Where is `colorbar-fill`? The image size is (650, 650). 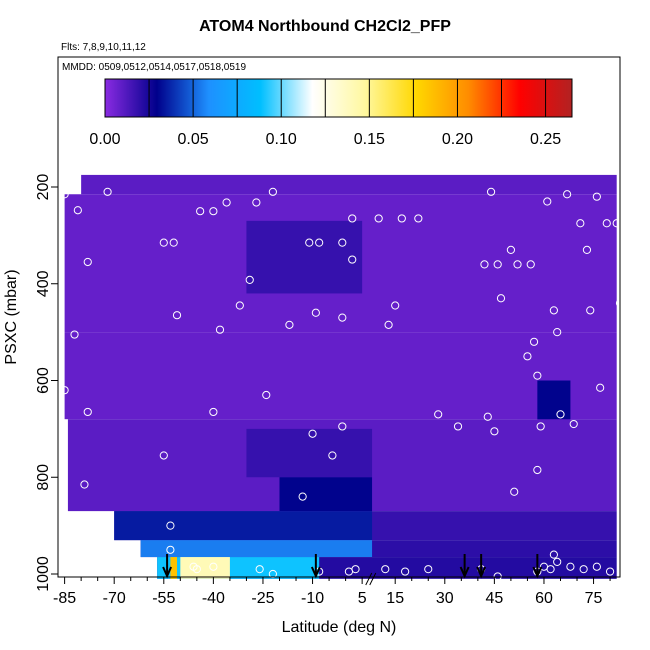 colorbar-fill is located at coordinates (338, 98).